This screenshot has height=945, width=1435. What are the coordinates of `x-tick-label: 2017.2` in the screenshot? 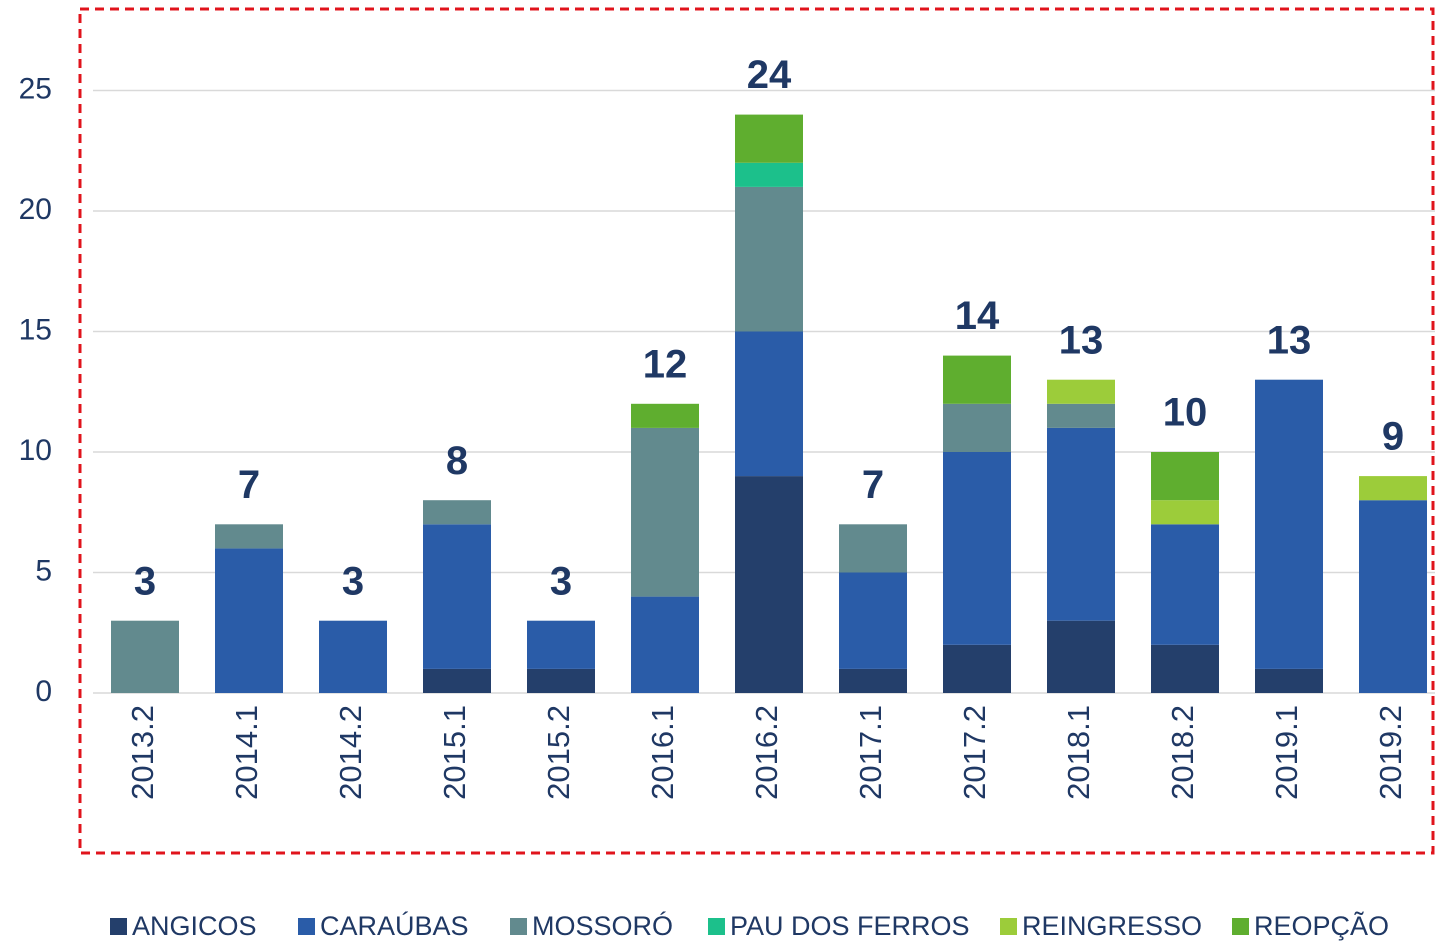 It's located at (974, 752).